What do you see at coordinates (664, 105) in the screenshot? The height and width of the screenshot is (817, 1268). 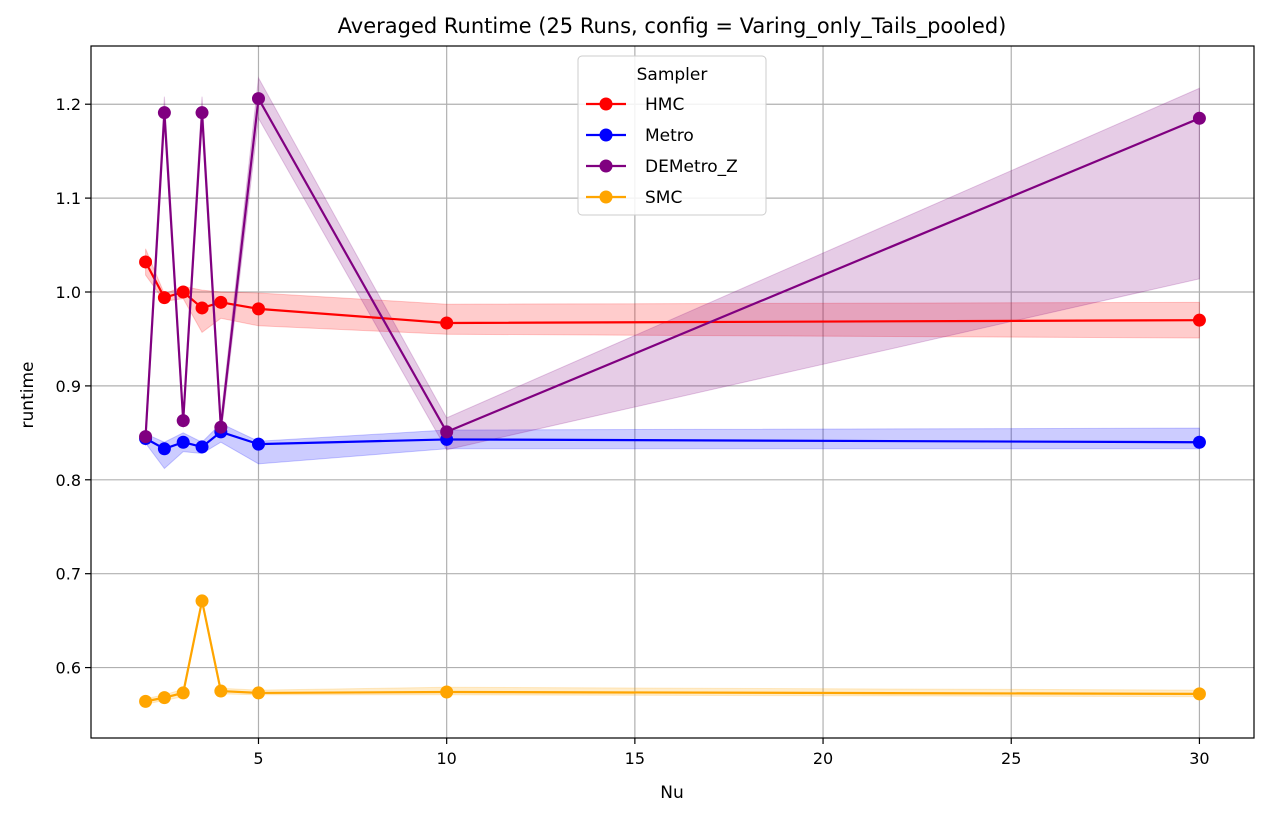 I see `legend-hmc-label: HMC` at bounding box center [664, 105].